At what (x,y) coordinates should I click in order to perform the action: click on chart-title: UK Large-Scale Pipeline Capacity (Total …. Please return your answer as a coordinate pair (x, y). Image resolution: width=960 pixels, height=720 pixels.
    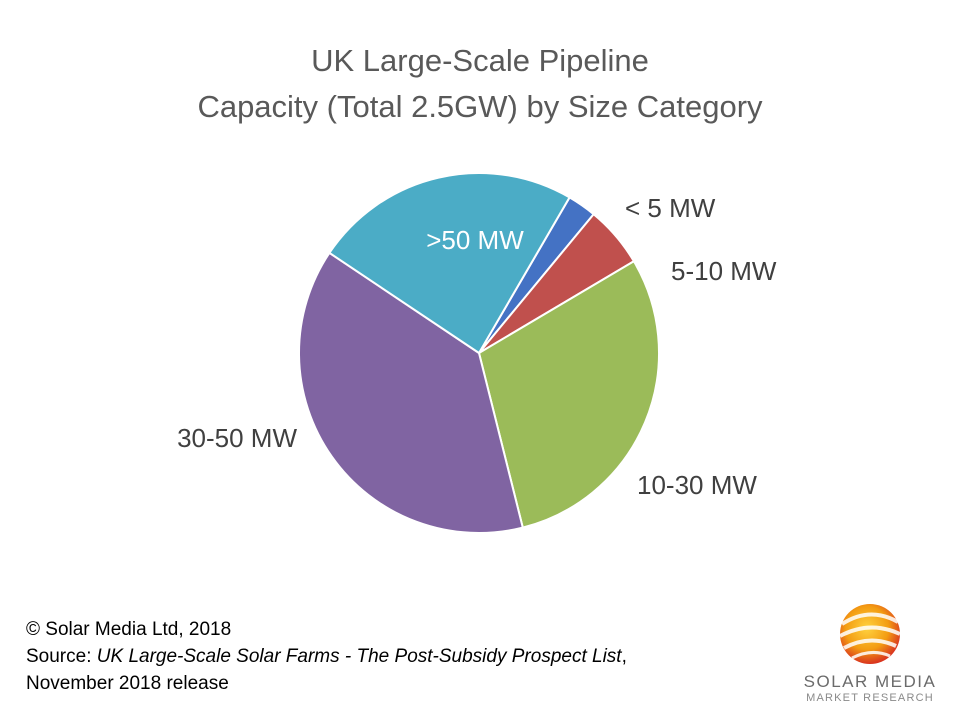
    Looking at the image, I should click on (480, 84).